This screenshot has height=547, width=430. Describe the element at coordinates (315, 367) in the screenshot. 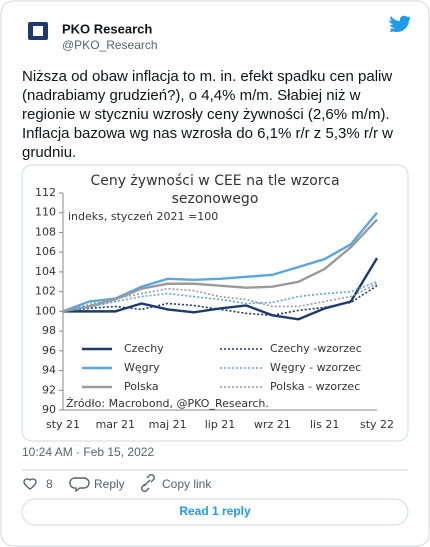

I see `legend-label: Węgry - wzorzec` at that location.